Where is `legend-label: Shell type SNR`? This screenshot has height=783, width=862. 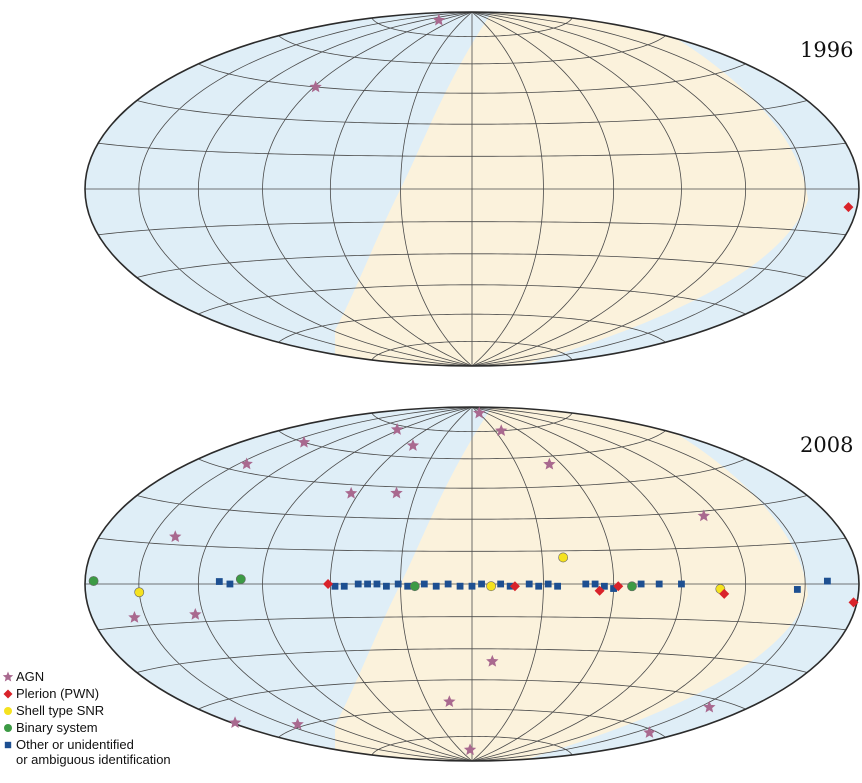 legend-label: Shell type SNR is located at coordinates (60, 710).